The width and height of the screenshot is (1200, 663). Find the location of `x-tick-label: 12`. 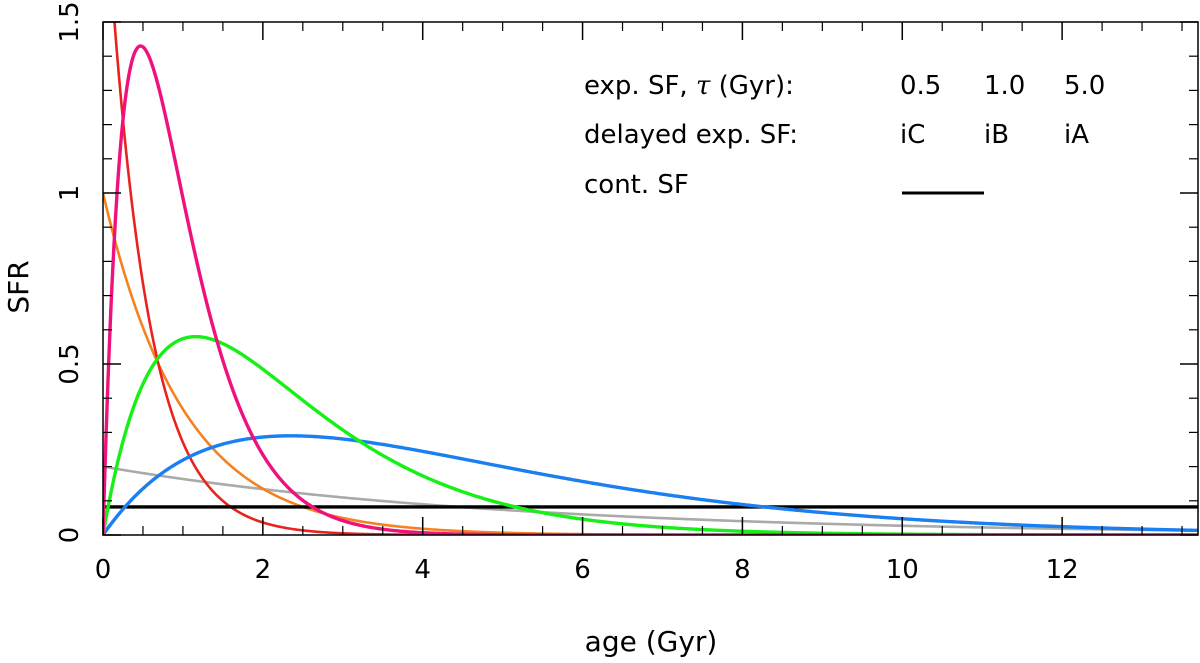

x-tick-label: 12 is located at coordinates (1062, 570).